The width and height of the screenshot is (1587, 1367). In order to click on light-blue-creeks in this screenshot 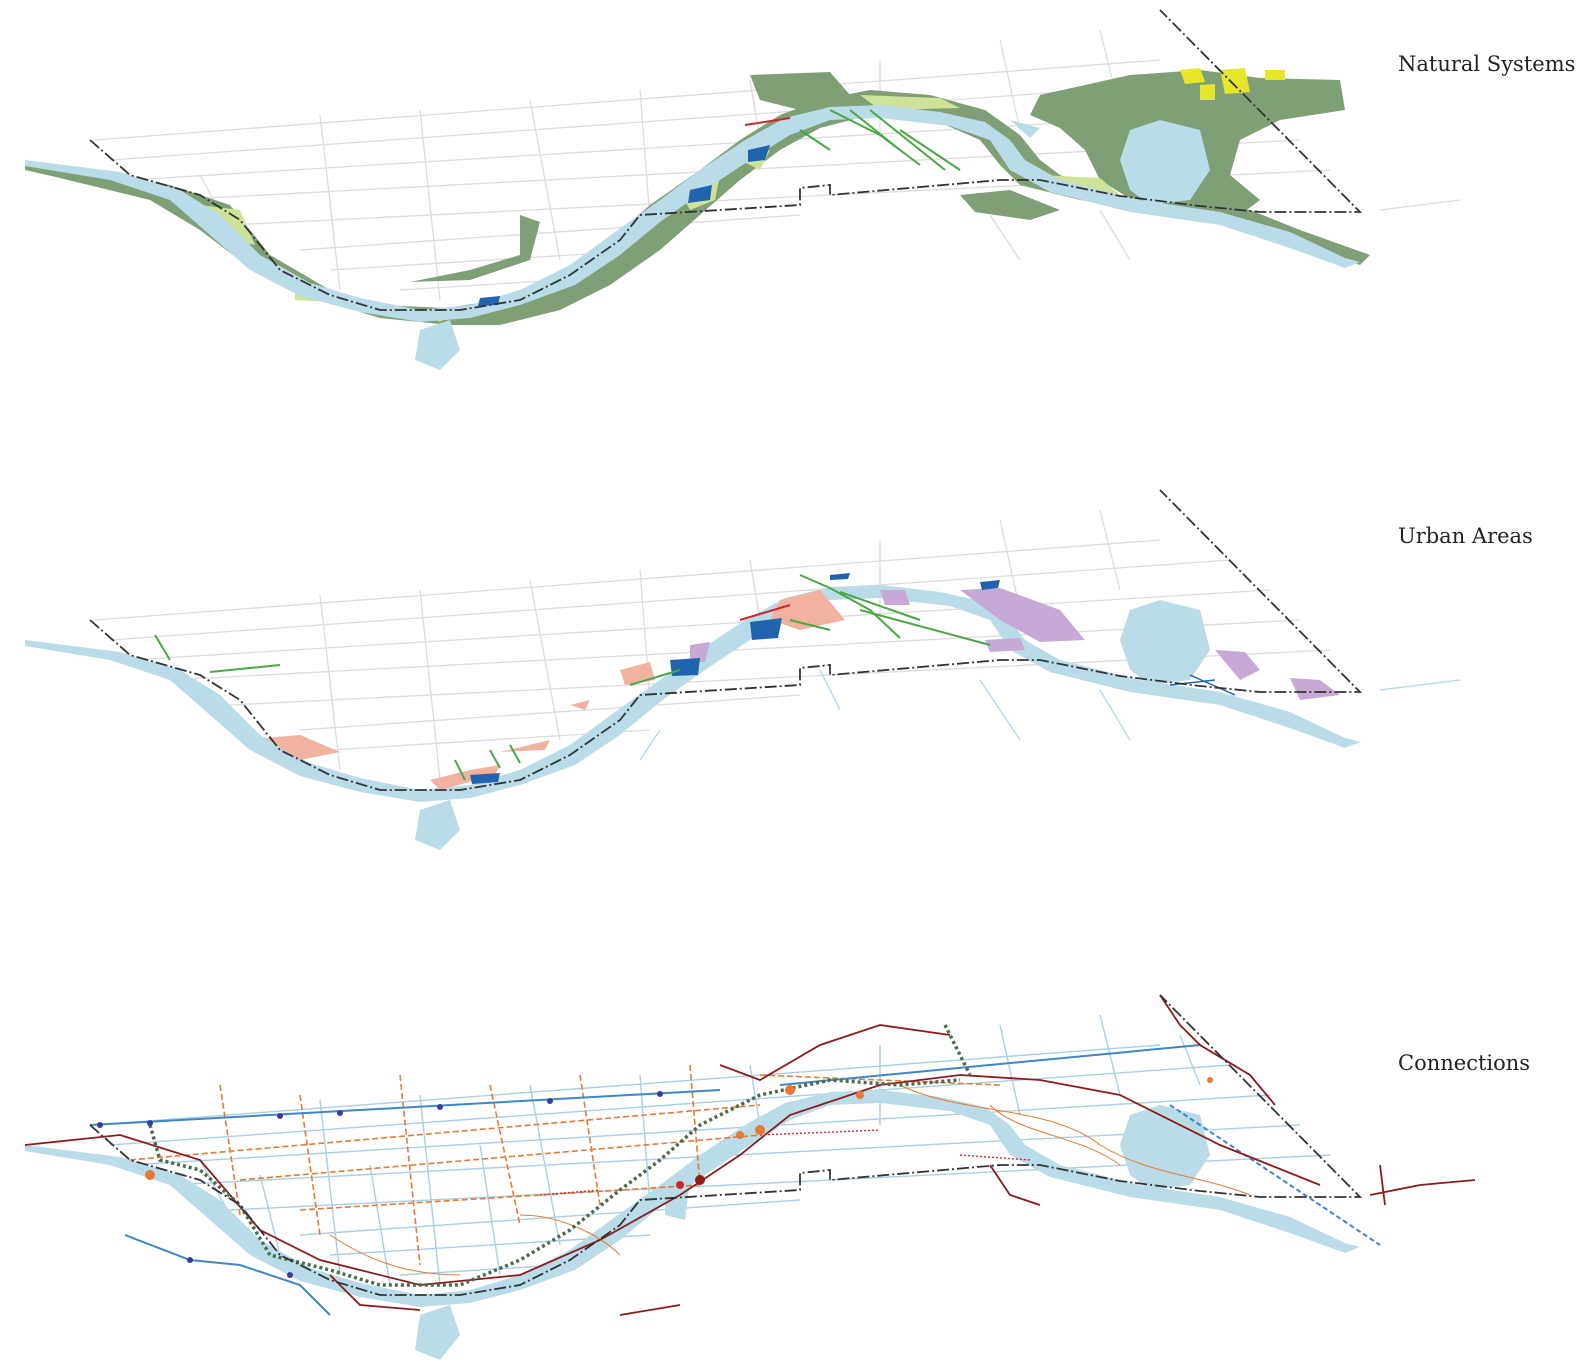, I will do `click(1050, 715)`.